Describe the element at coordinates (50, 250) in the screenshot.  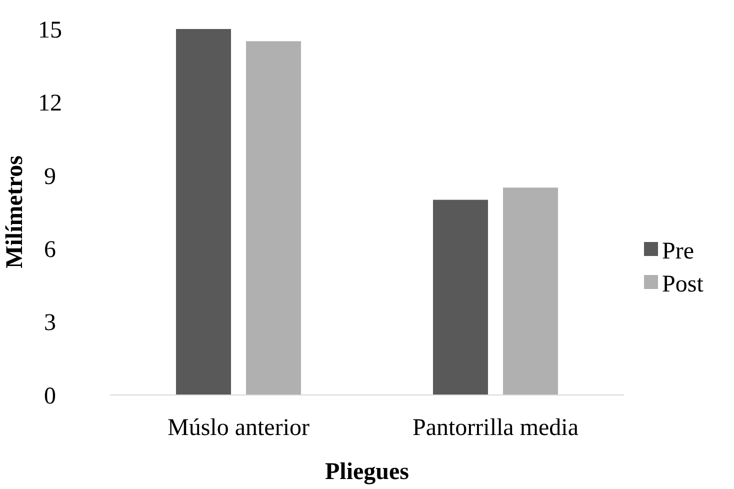
I see `y-tick-label: 6` at that location.